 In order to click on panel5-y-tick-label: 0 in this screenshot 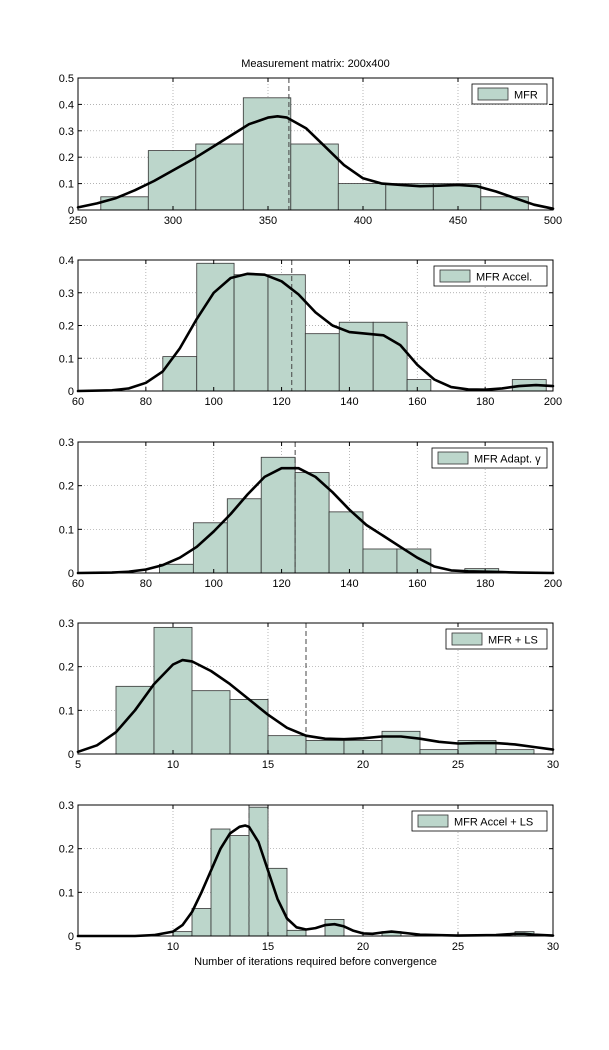, I will do `click(71, 937)`.